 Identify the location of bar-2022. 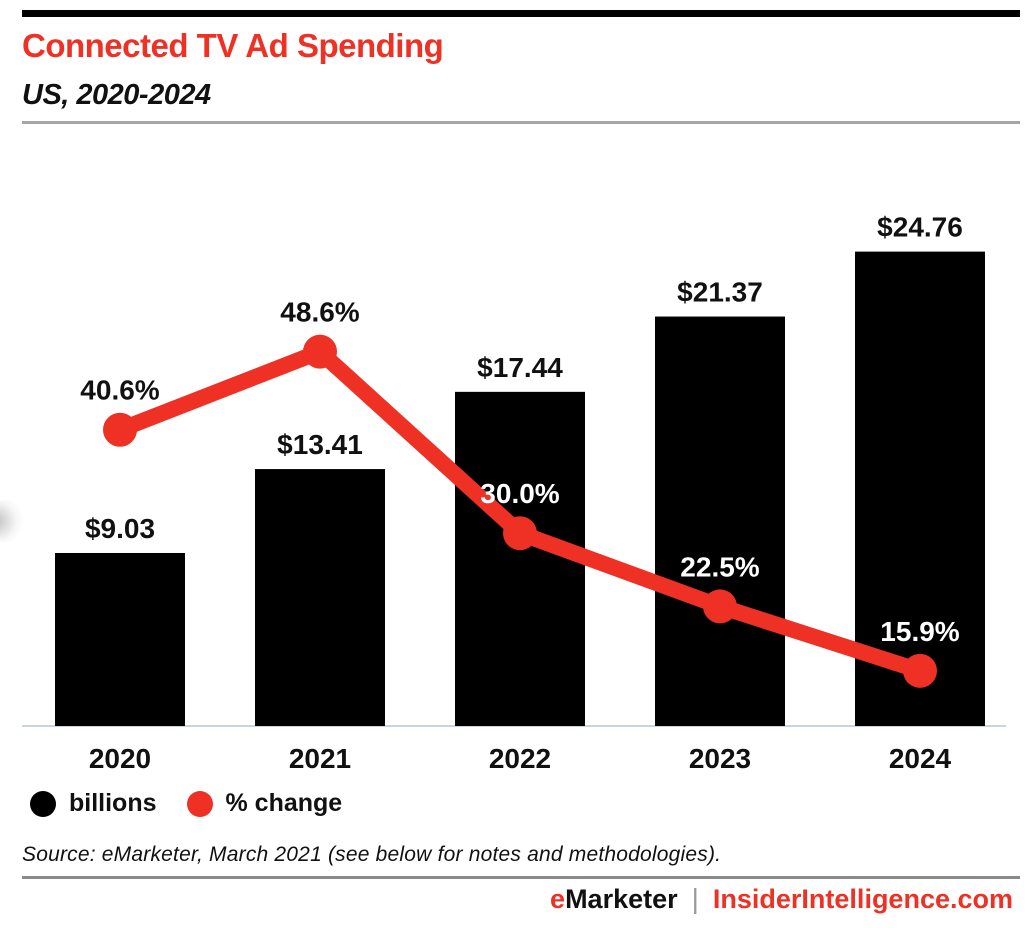
(520, 558).